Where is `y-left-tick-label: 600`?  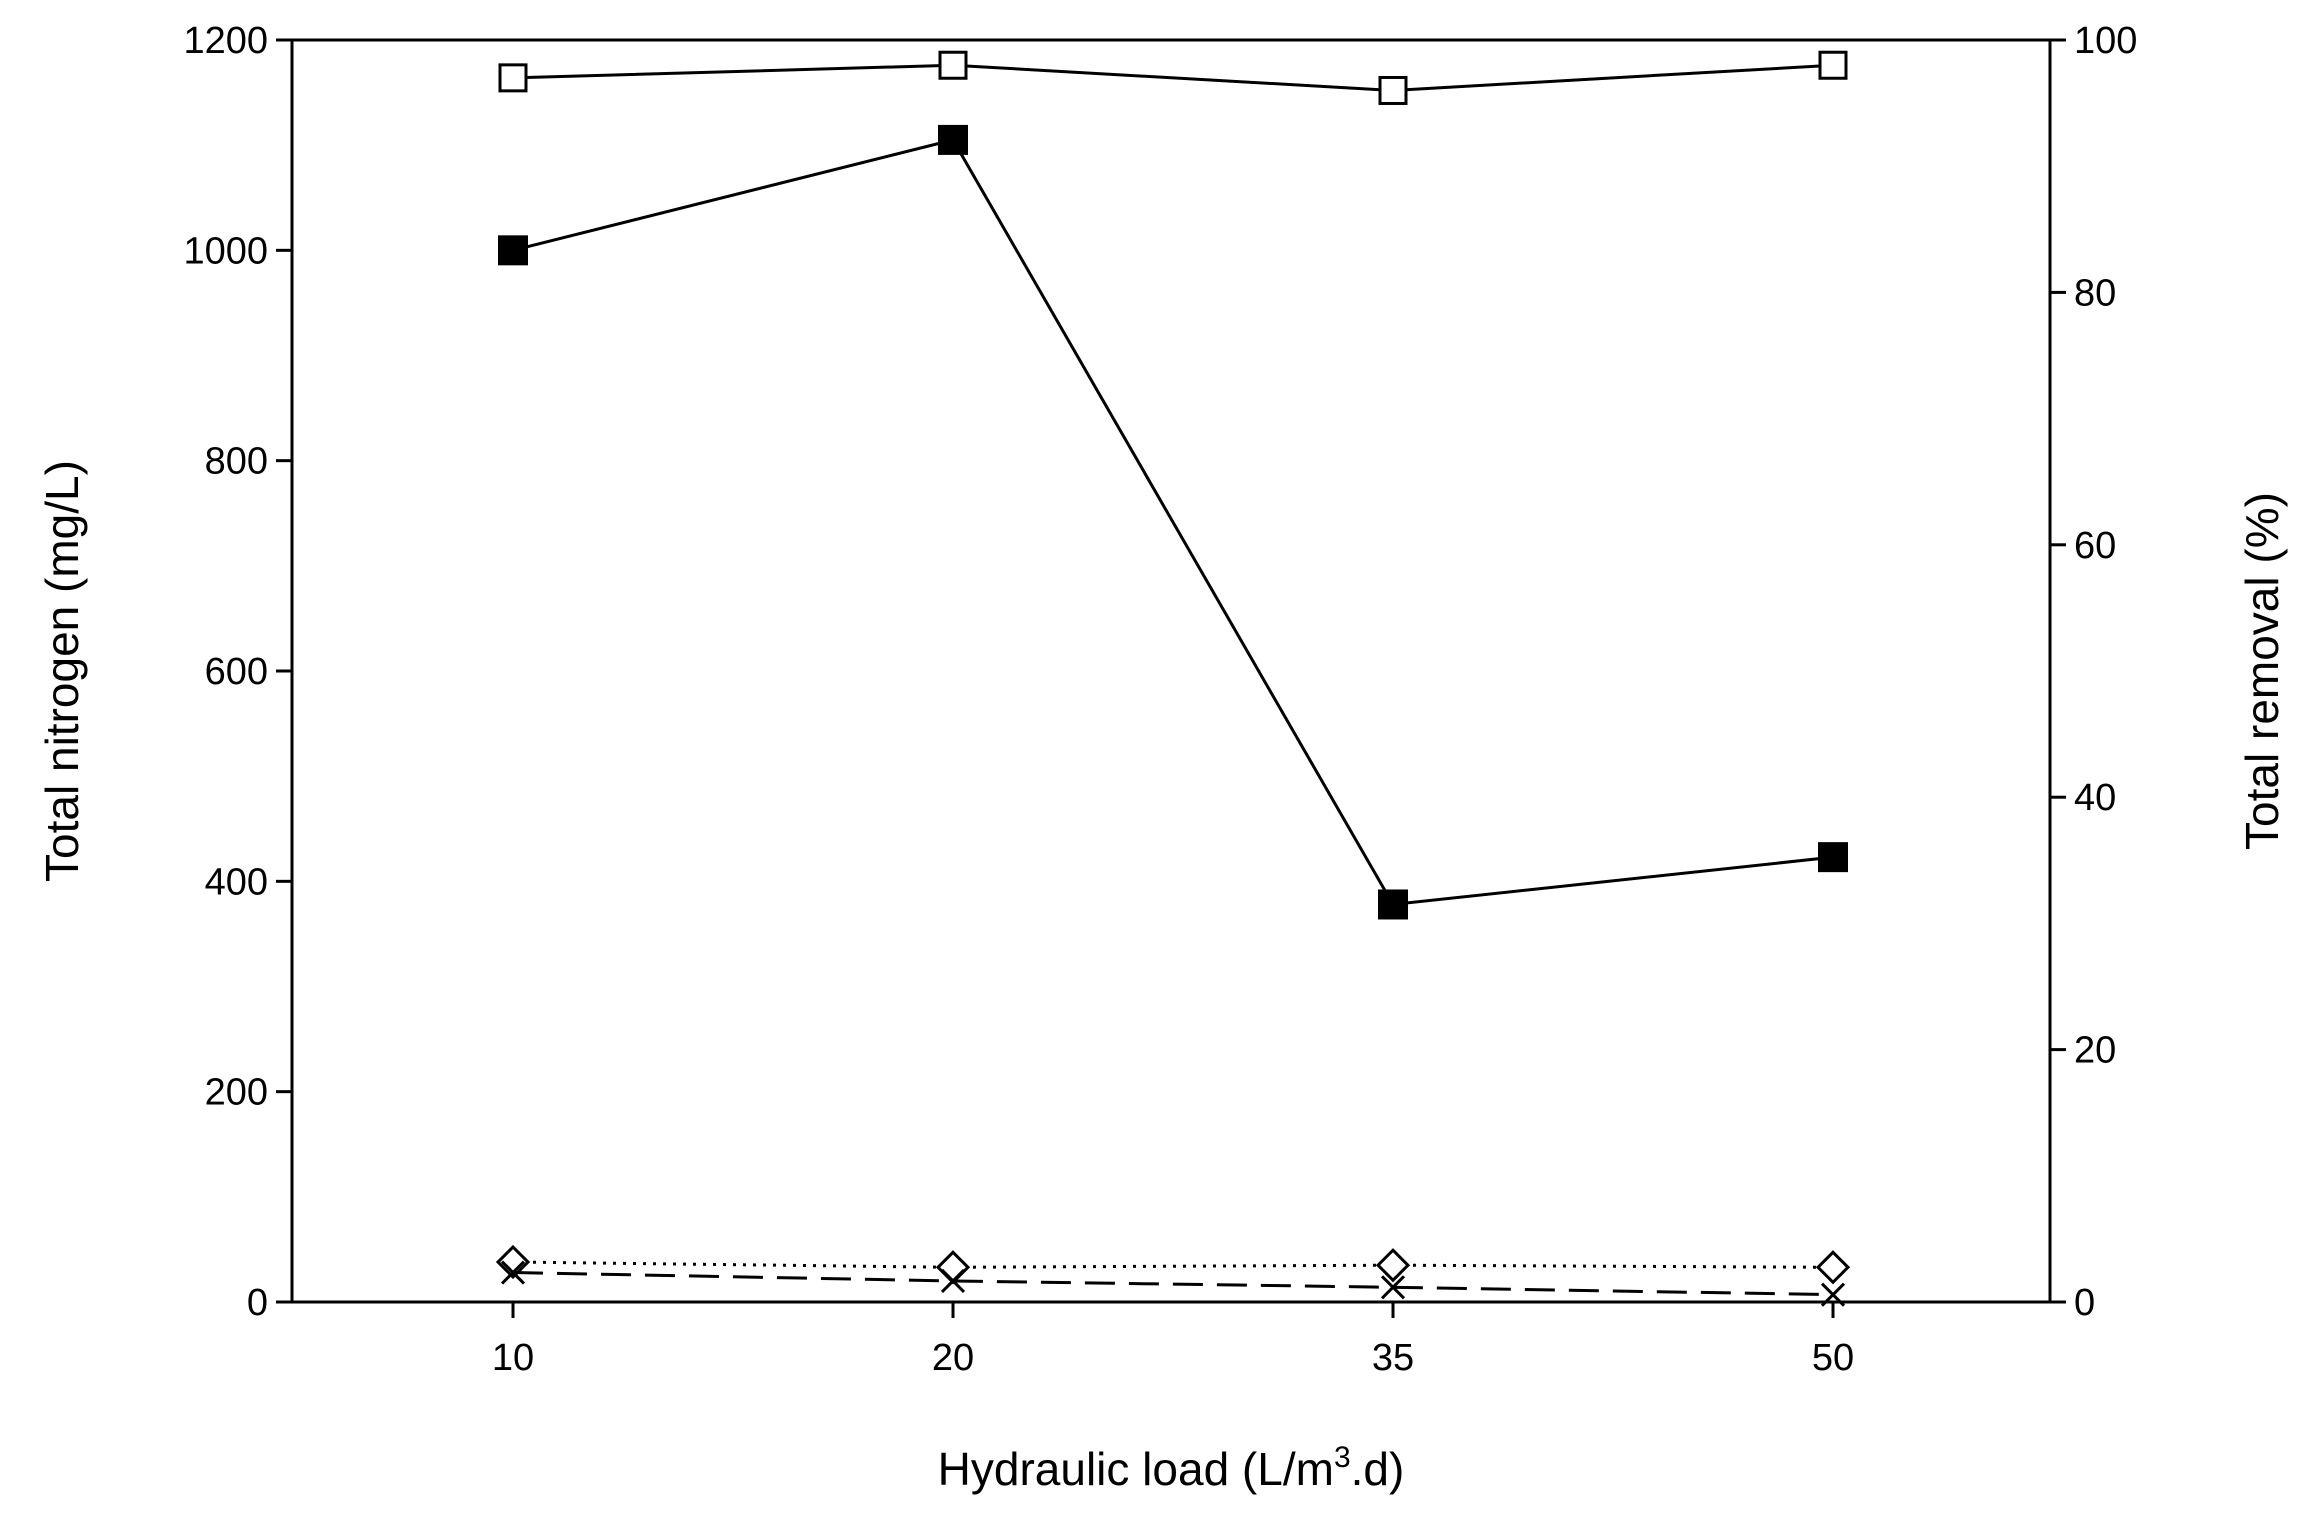
y-left-tick-label: 600 is located at coordinates (236, 672).